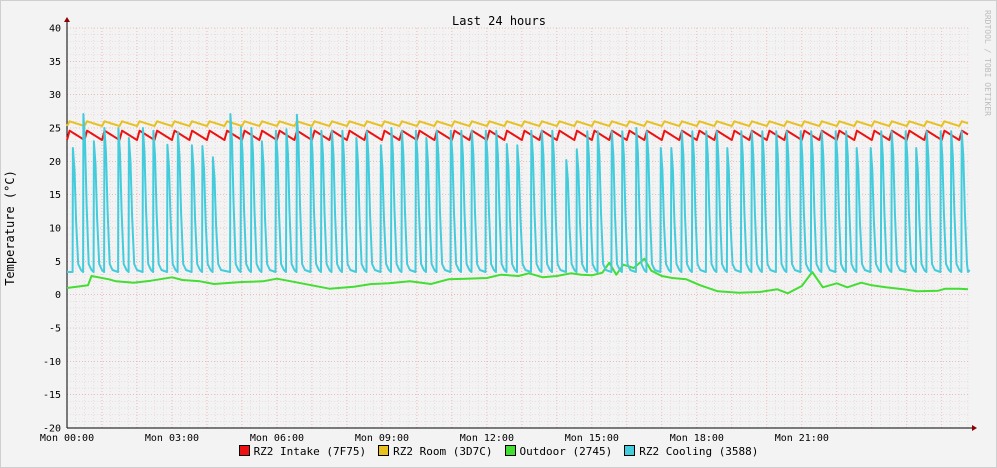 The image size is (997, 468). I want to click on chart-title: Last 24 hours, so click(499, 21).